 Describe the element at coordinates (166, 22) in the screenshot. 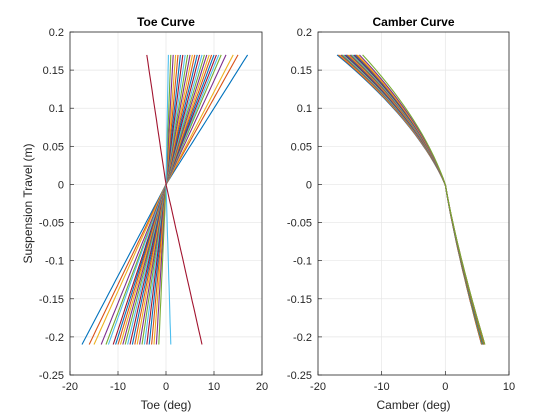

I see `toe-chart-title: Toe Curve` at that location.